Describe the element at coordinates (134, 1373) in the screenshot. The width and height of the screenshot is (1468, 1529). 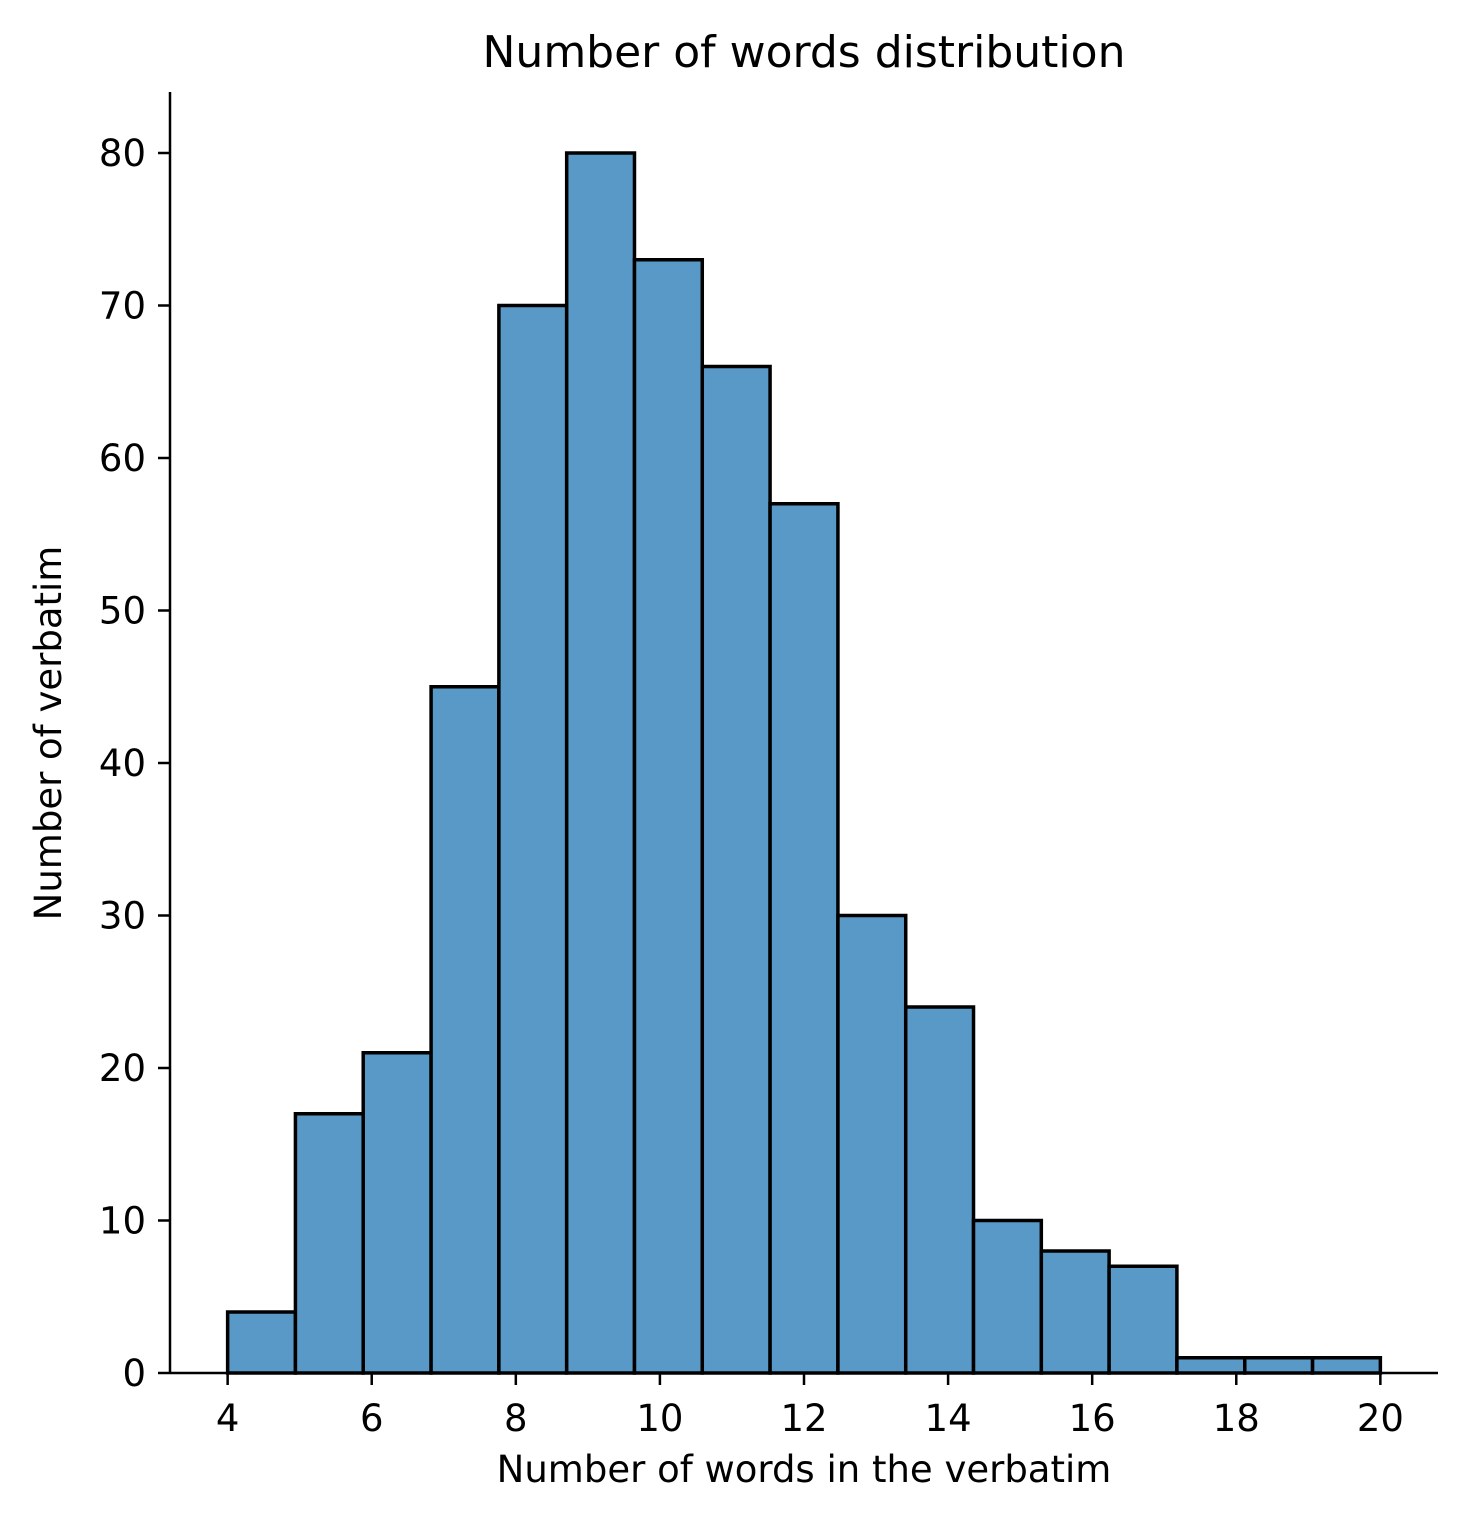
I see `y-tick-label: 0` at that location.